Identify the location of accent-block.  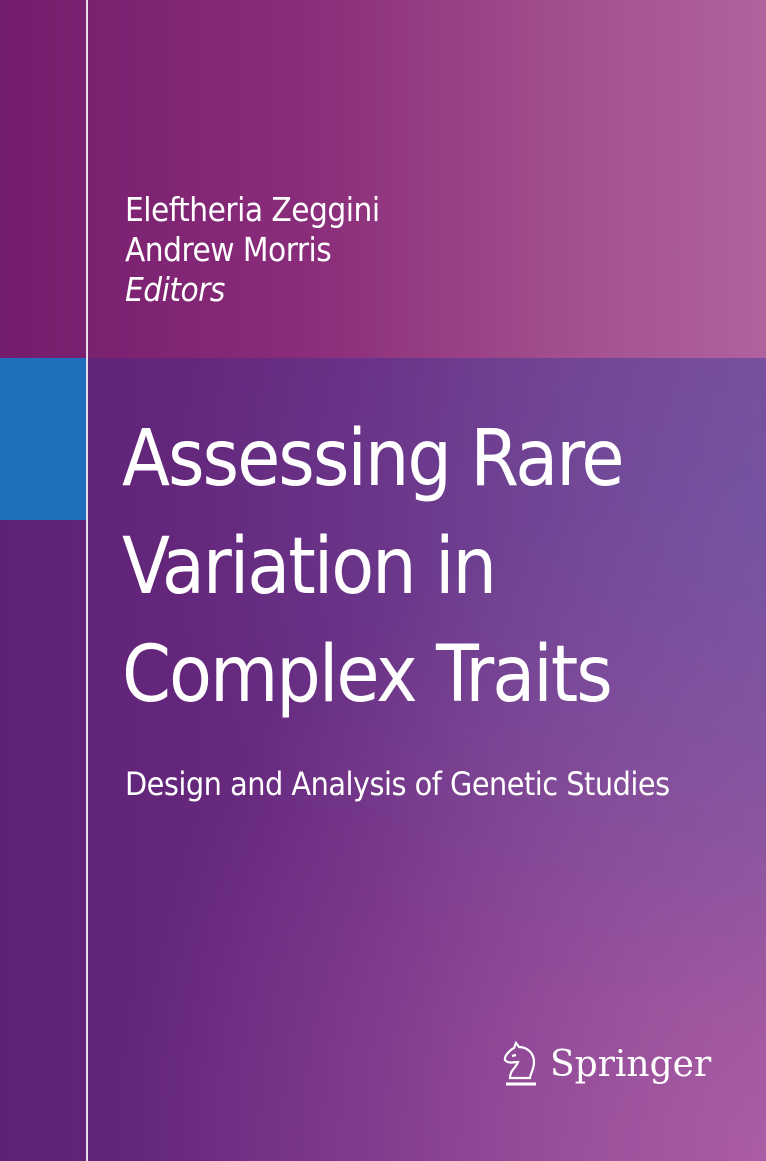
(43, 439).